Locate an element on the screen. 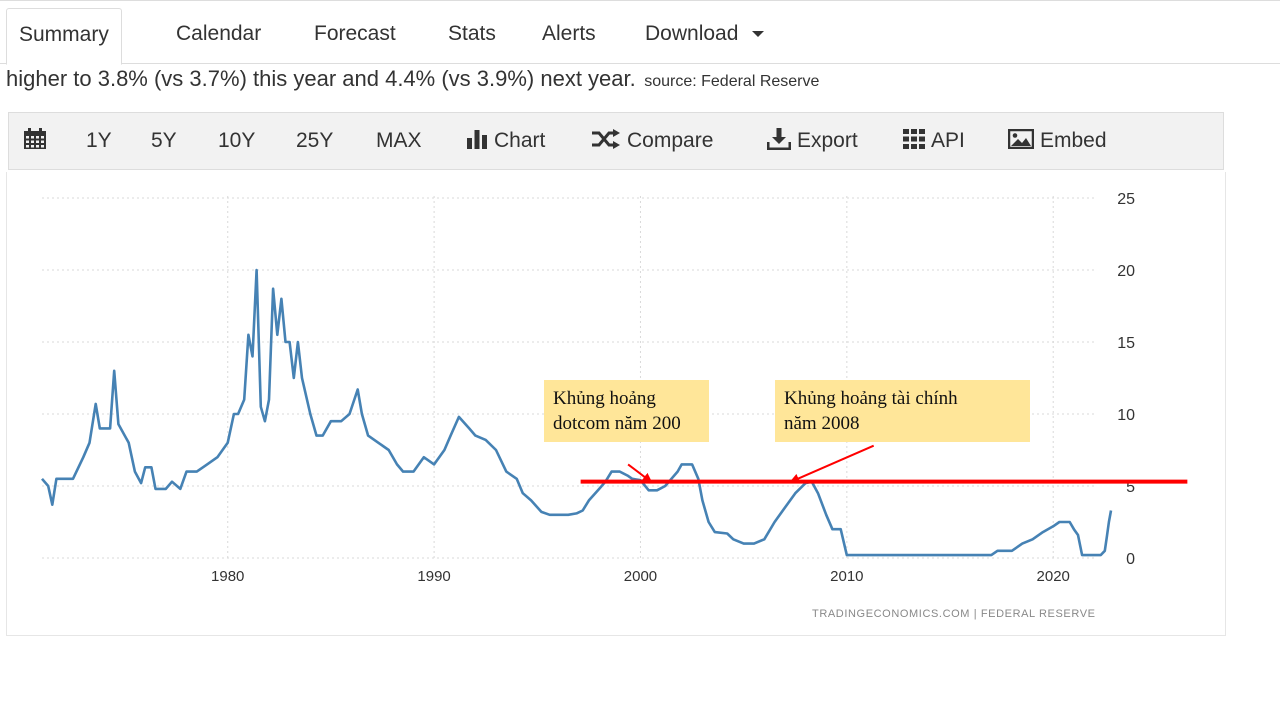  range-1y-label: 1Y is located at coordinates (99, 140).